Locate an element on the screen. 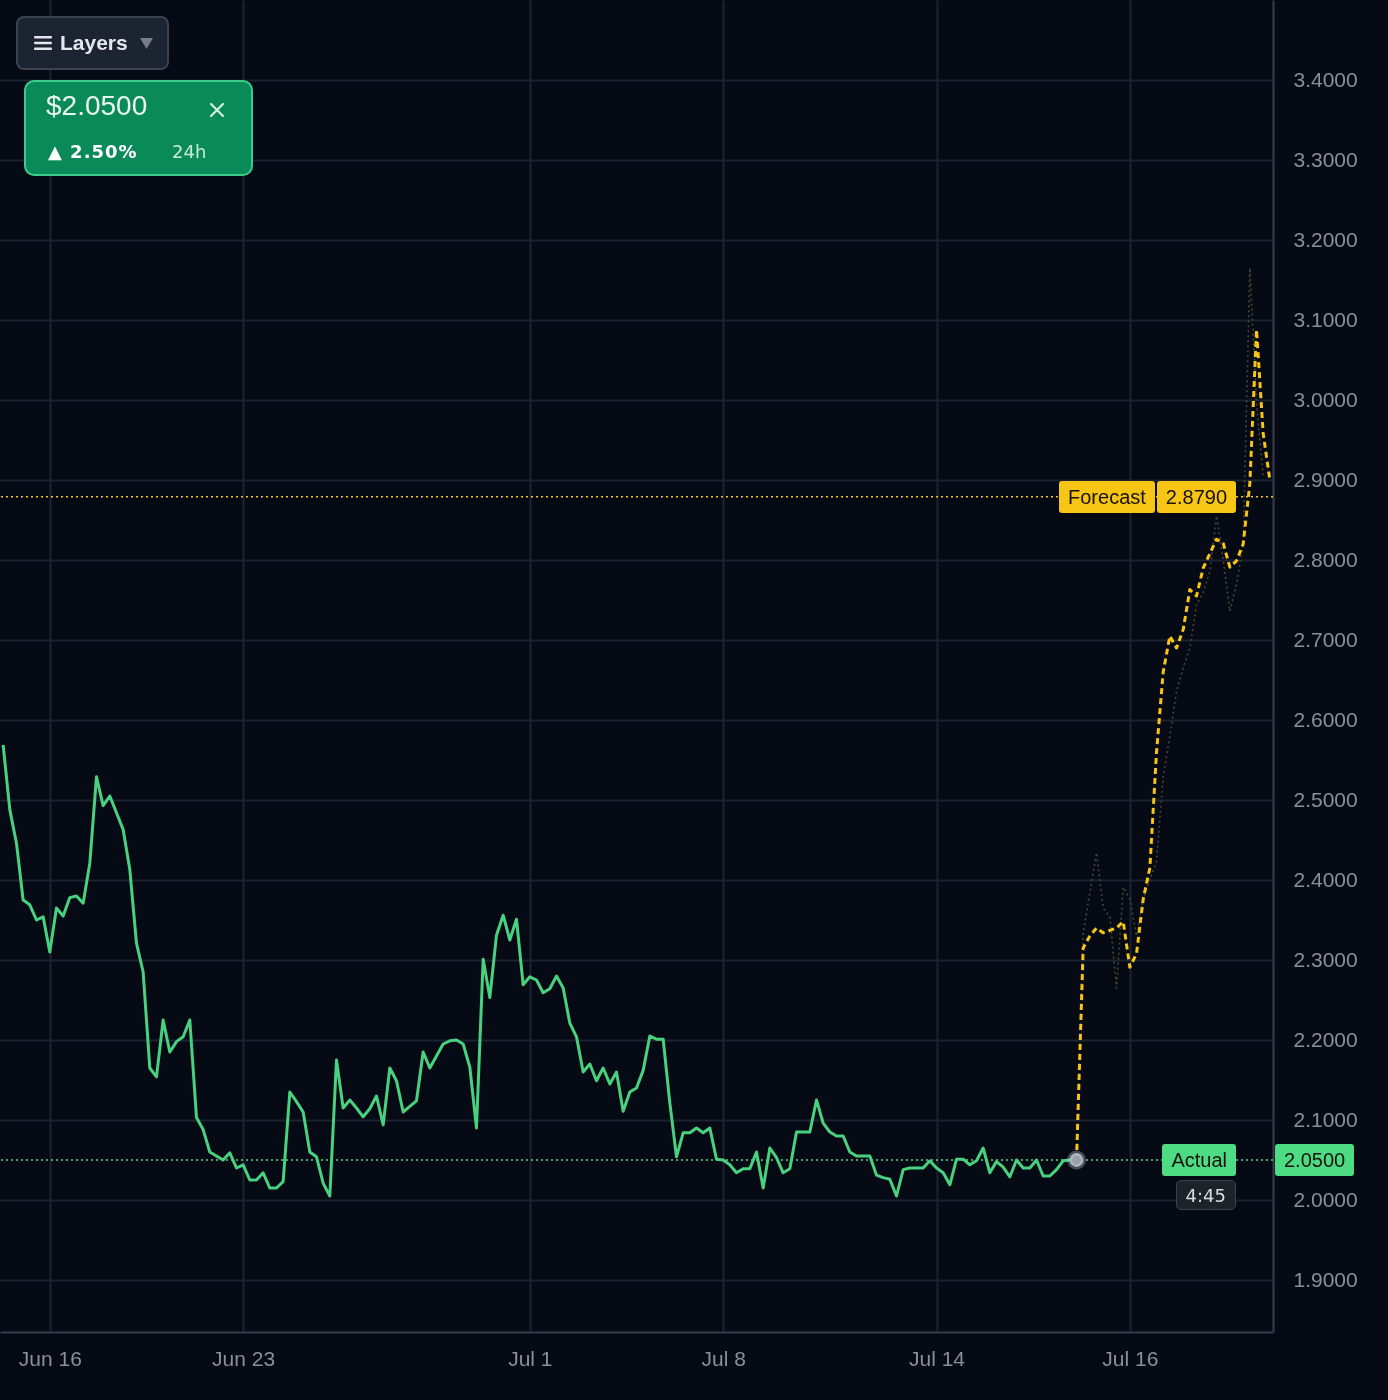  dropdown-button: Layers is located at coordinates (92, 43).